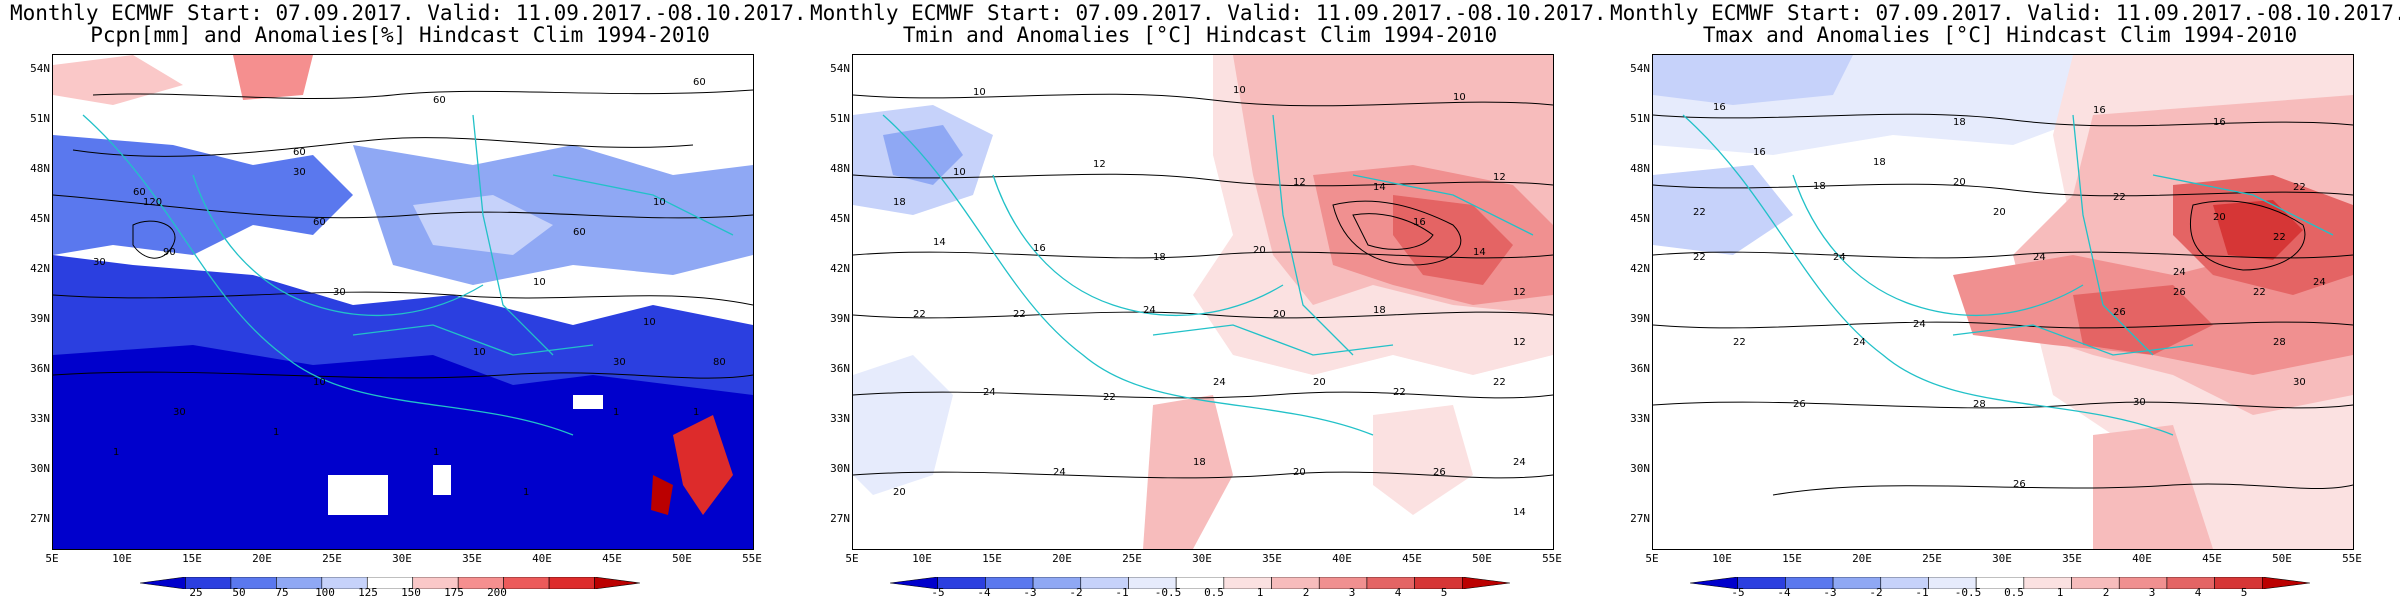 Image resolution: width=2400 pixels, height=600 pixels. What do you see at coordinates (411, 592) in the screenshot?
I see `colorbar-tick-label: 150` at bounding box center [411, 592].